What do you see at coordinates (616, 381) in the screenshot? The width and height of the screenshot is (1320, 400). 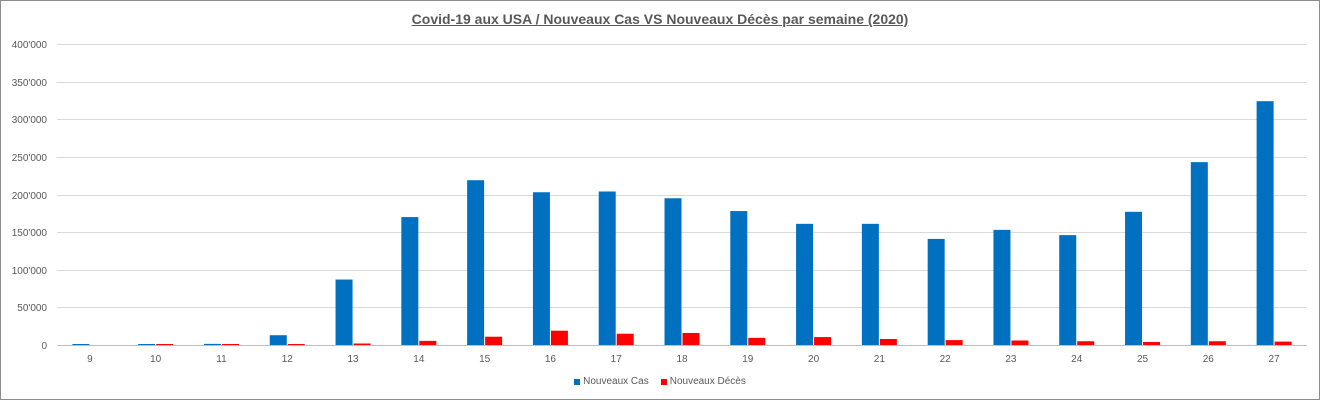 I see `legend-label-series-1: Nouveaux Cas` at bounding box center [616, 381].